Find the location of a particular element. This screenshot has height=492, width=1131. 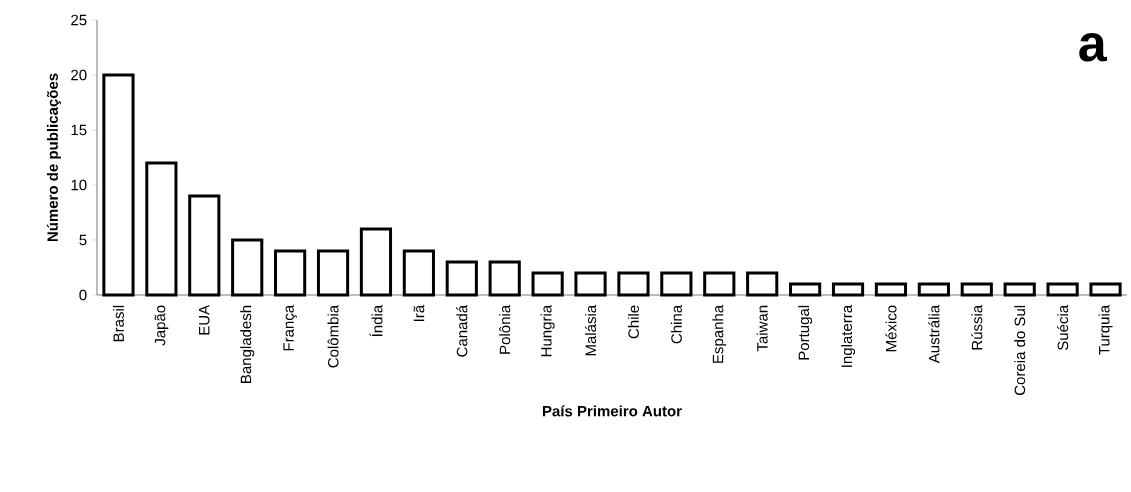

y-tick-label: 15 is located at coordinates (79, 130).